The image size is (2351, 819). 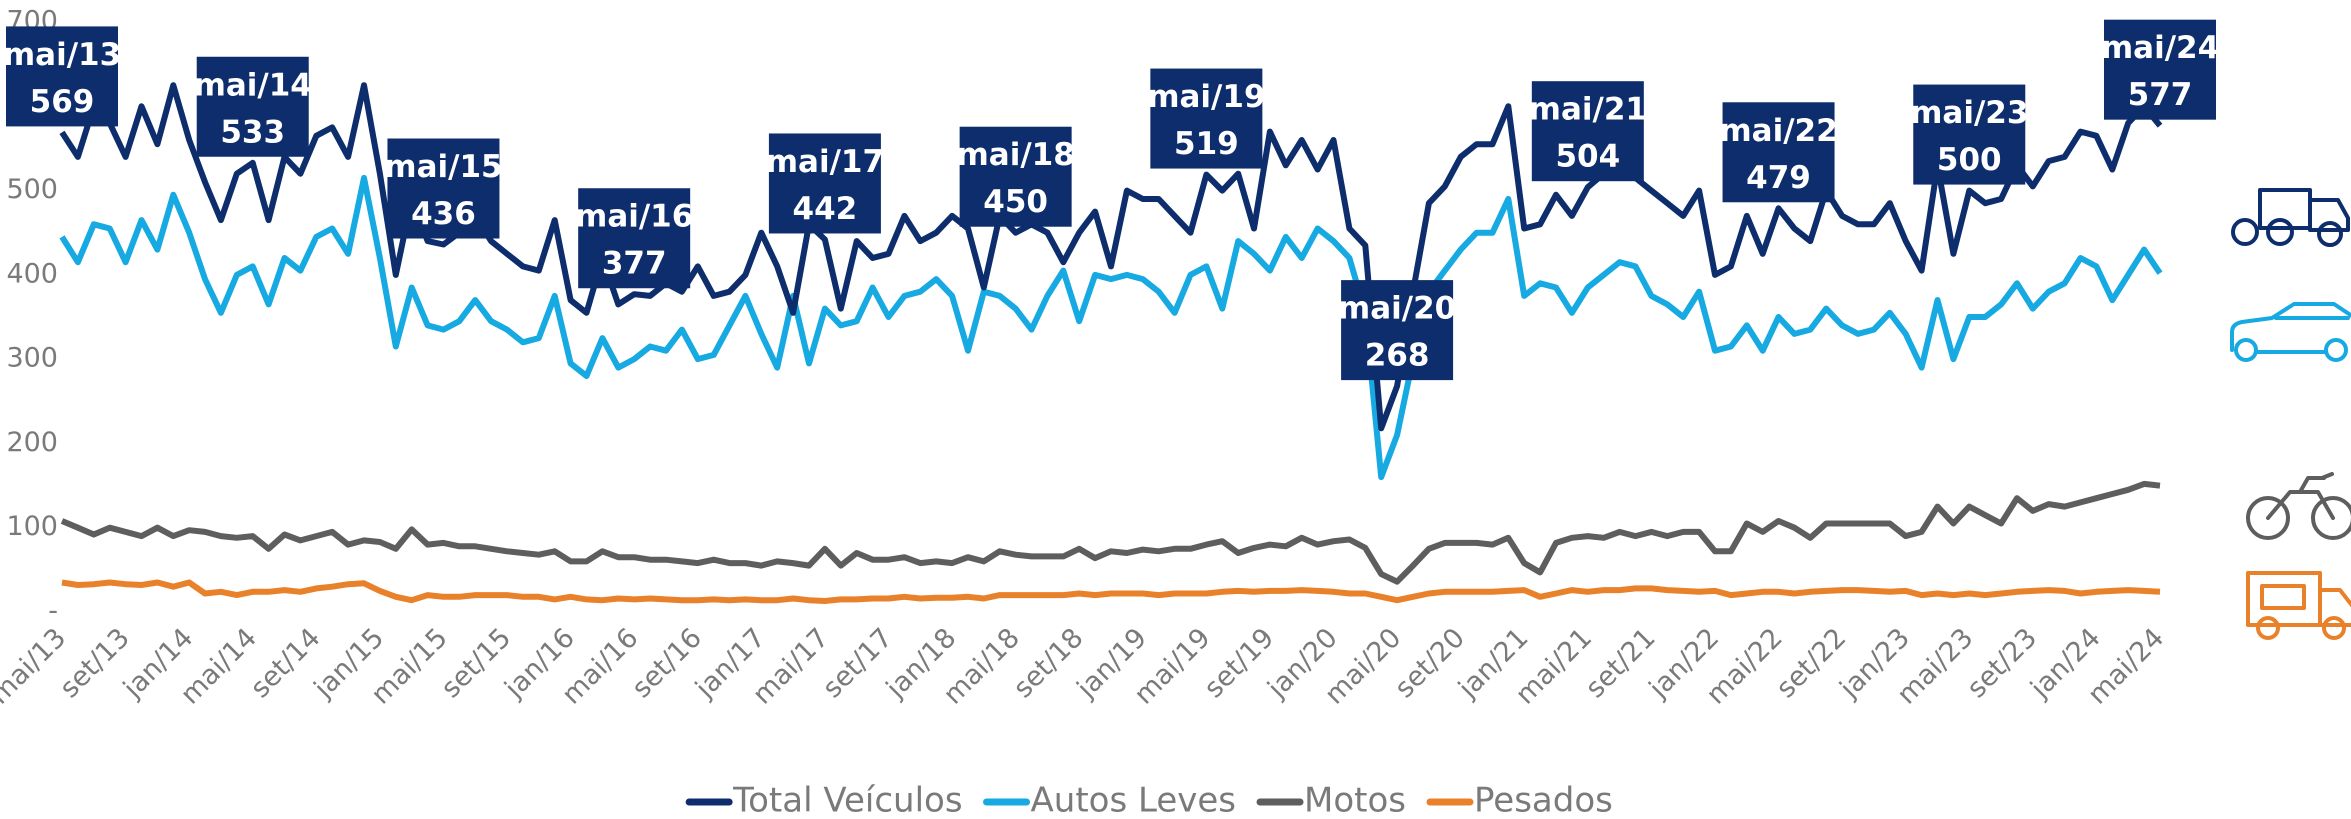 What do you see at coordinates (1588, 110) in the screenshot?
I see `callout-category: mai/21` at bounding box center [1588, 110].